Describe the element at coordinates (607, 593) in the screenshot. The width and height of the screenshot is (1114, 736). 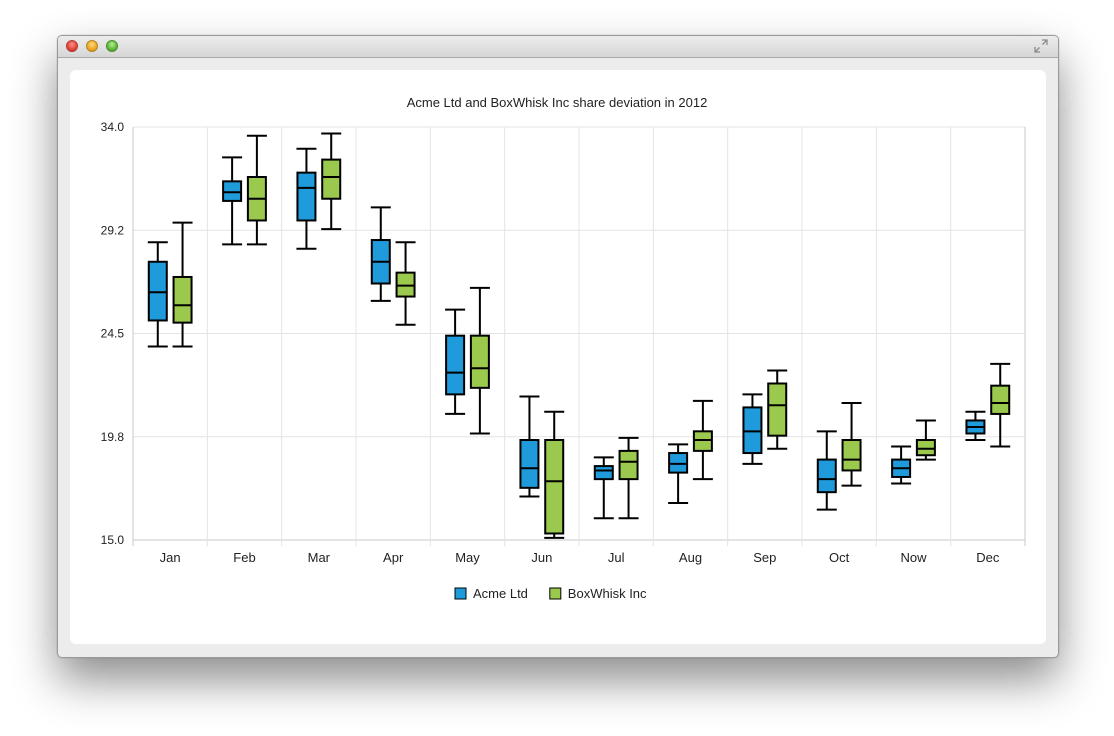
I see `legend-label: BoxWhisk Inc` at that location.